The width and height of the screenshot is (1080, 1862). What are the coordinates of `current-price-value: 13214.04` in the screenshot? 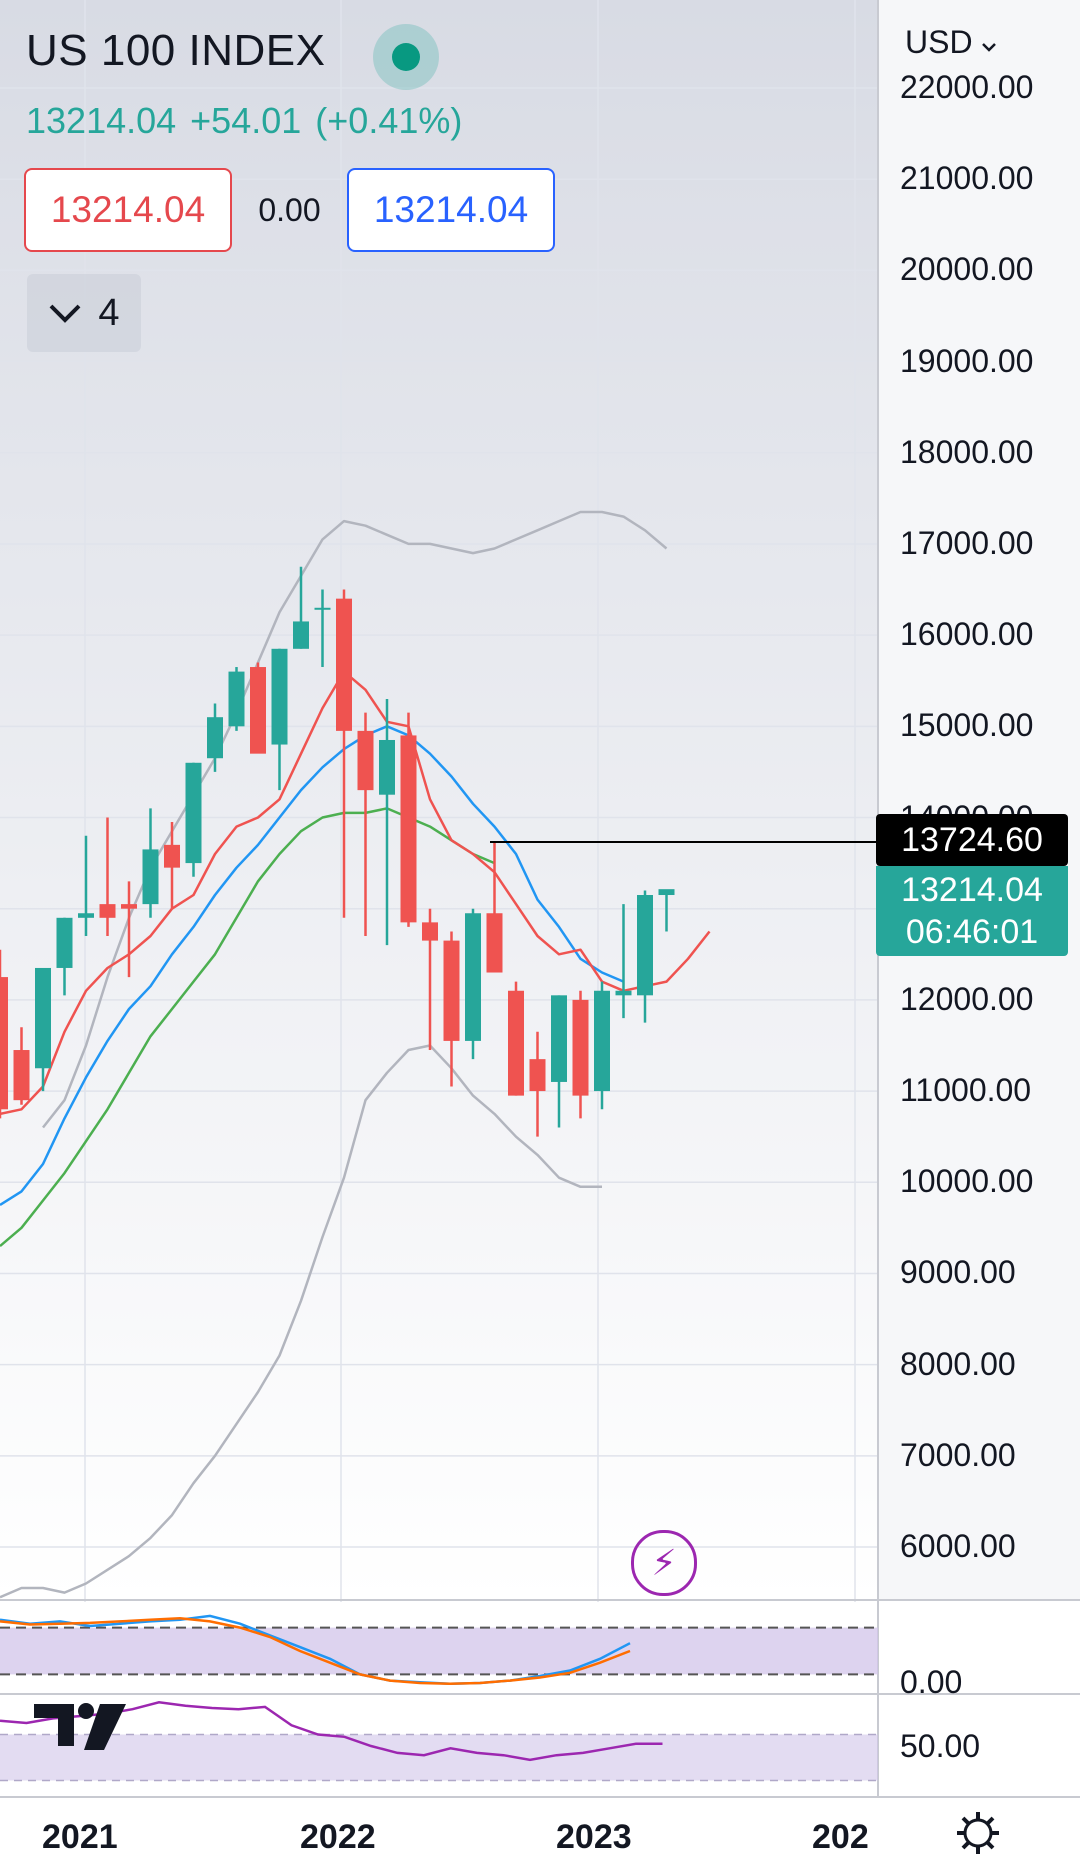 It's located at (972, 890).